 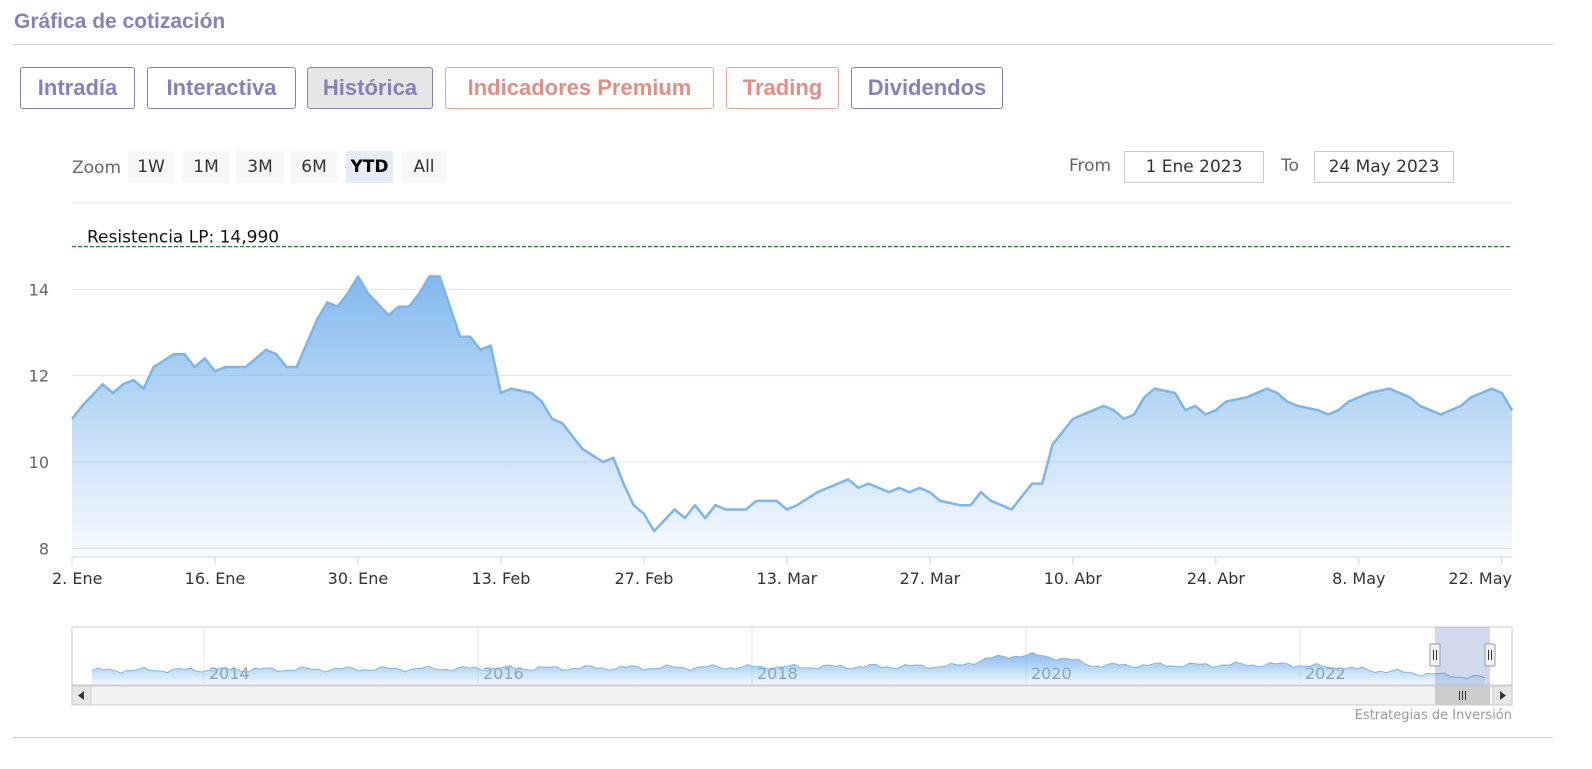 What do you see at coordinates (221, 88) in the screenshot?
I see `tab-interactiva: Interactiva` at bounding box center [221, 88].